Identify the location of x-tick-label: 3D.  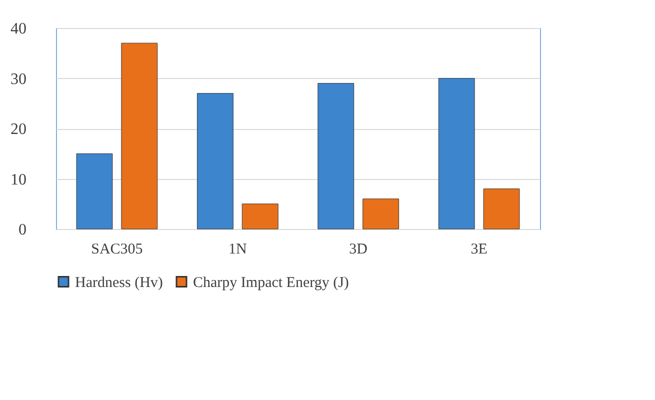
(358, 250).